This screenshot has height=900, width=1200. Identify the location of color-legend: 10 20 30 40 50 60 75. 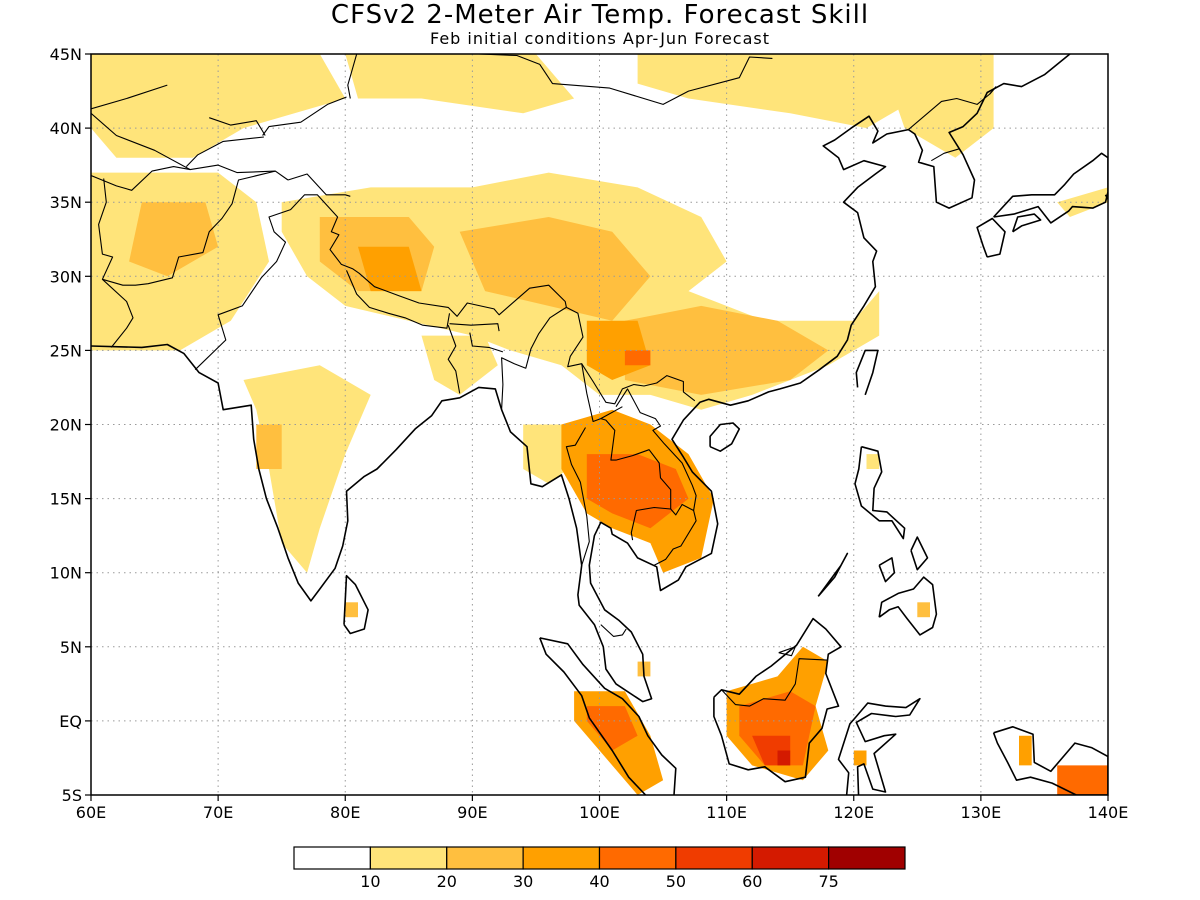
(599, 868).